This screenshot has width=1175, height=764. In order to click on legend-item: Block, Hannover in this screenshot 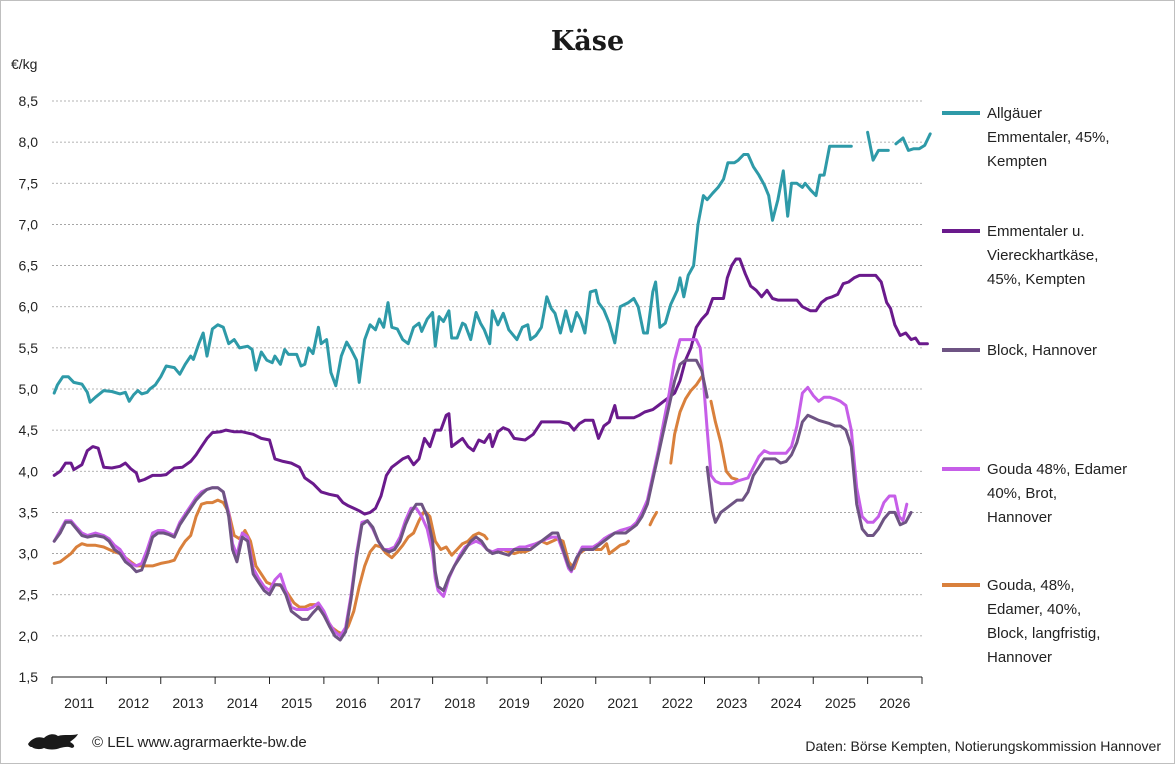, I will do `click(1019, 350)`.